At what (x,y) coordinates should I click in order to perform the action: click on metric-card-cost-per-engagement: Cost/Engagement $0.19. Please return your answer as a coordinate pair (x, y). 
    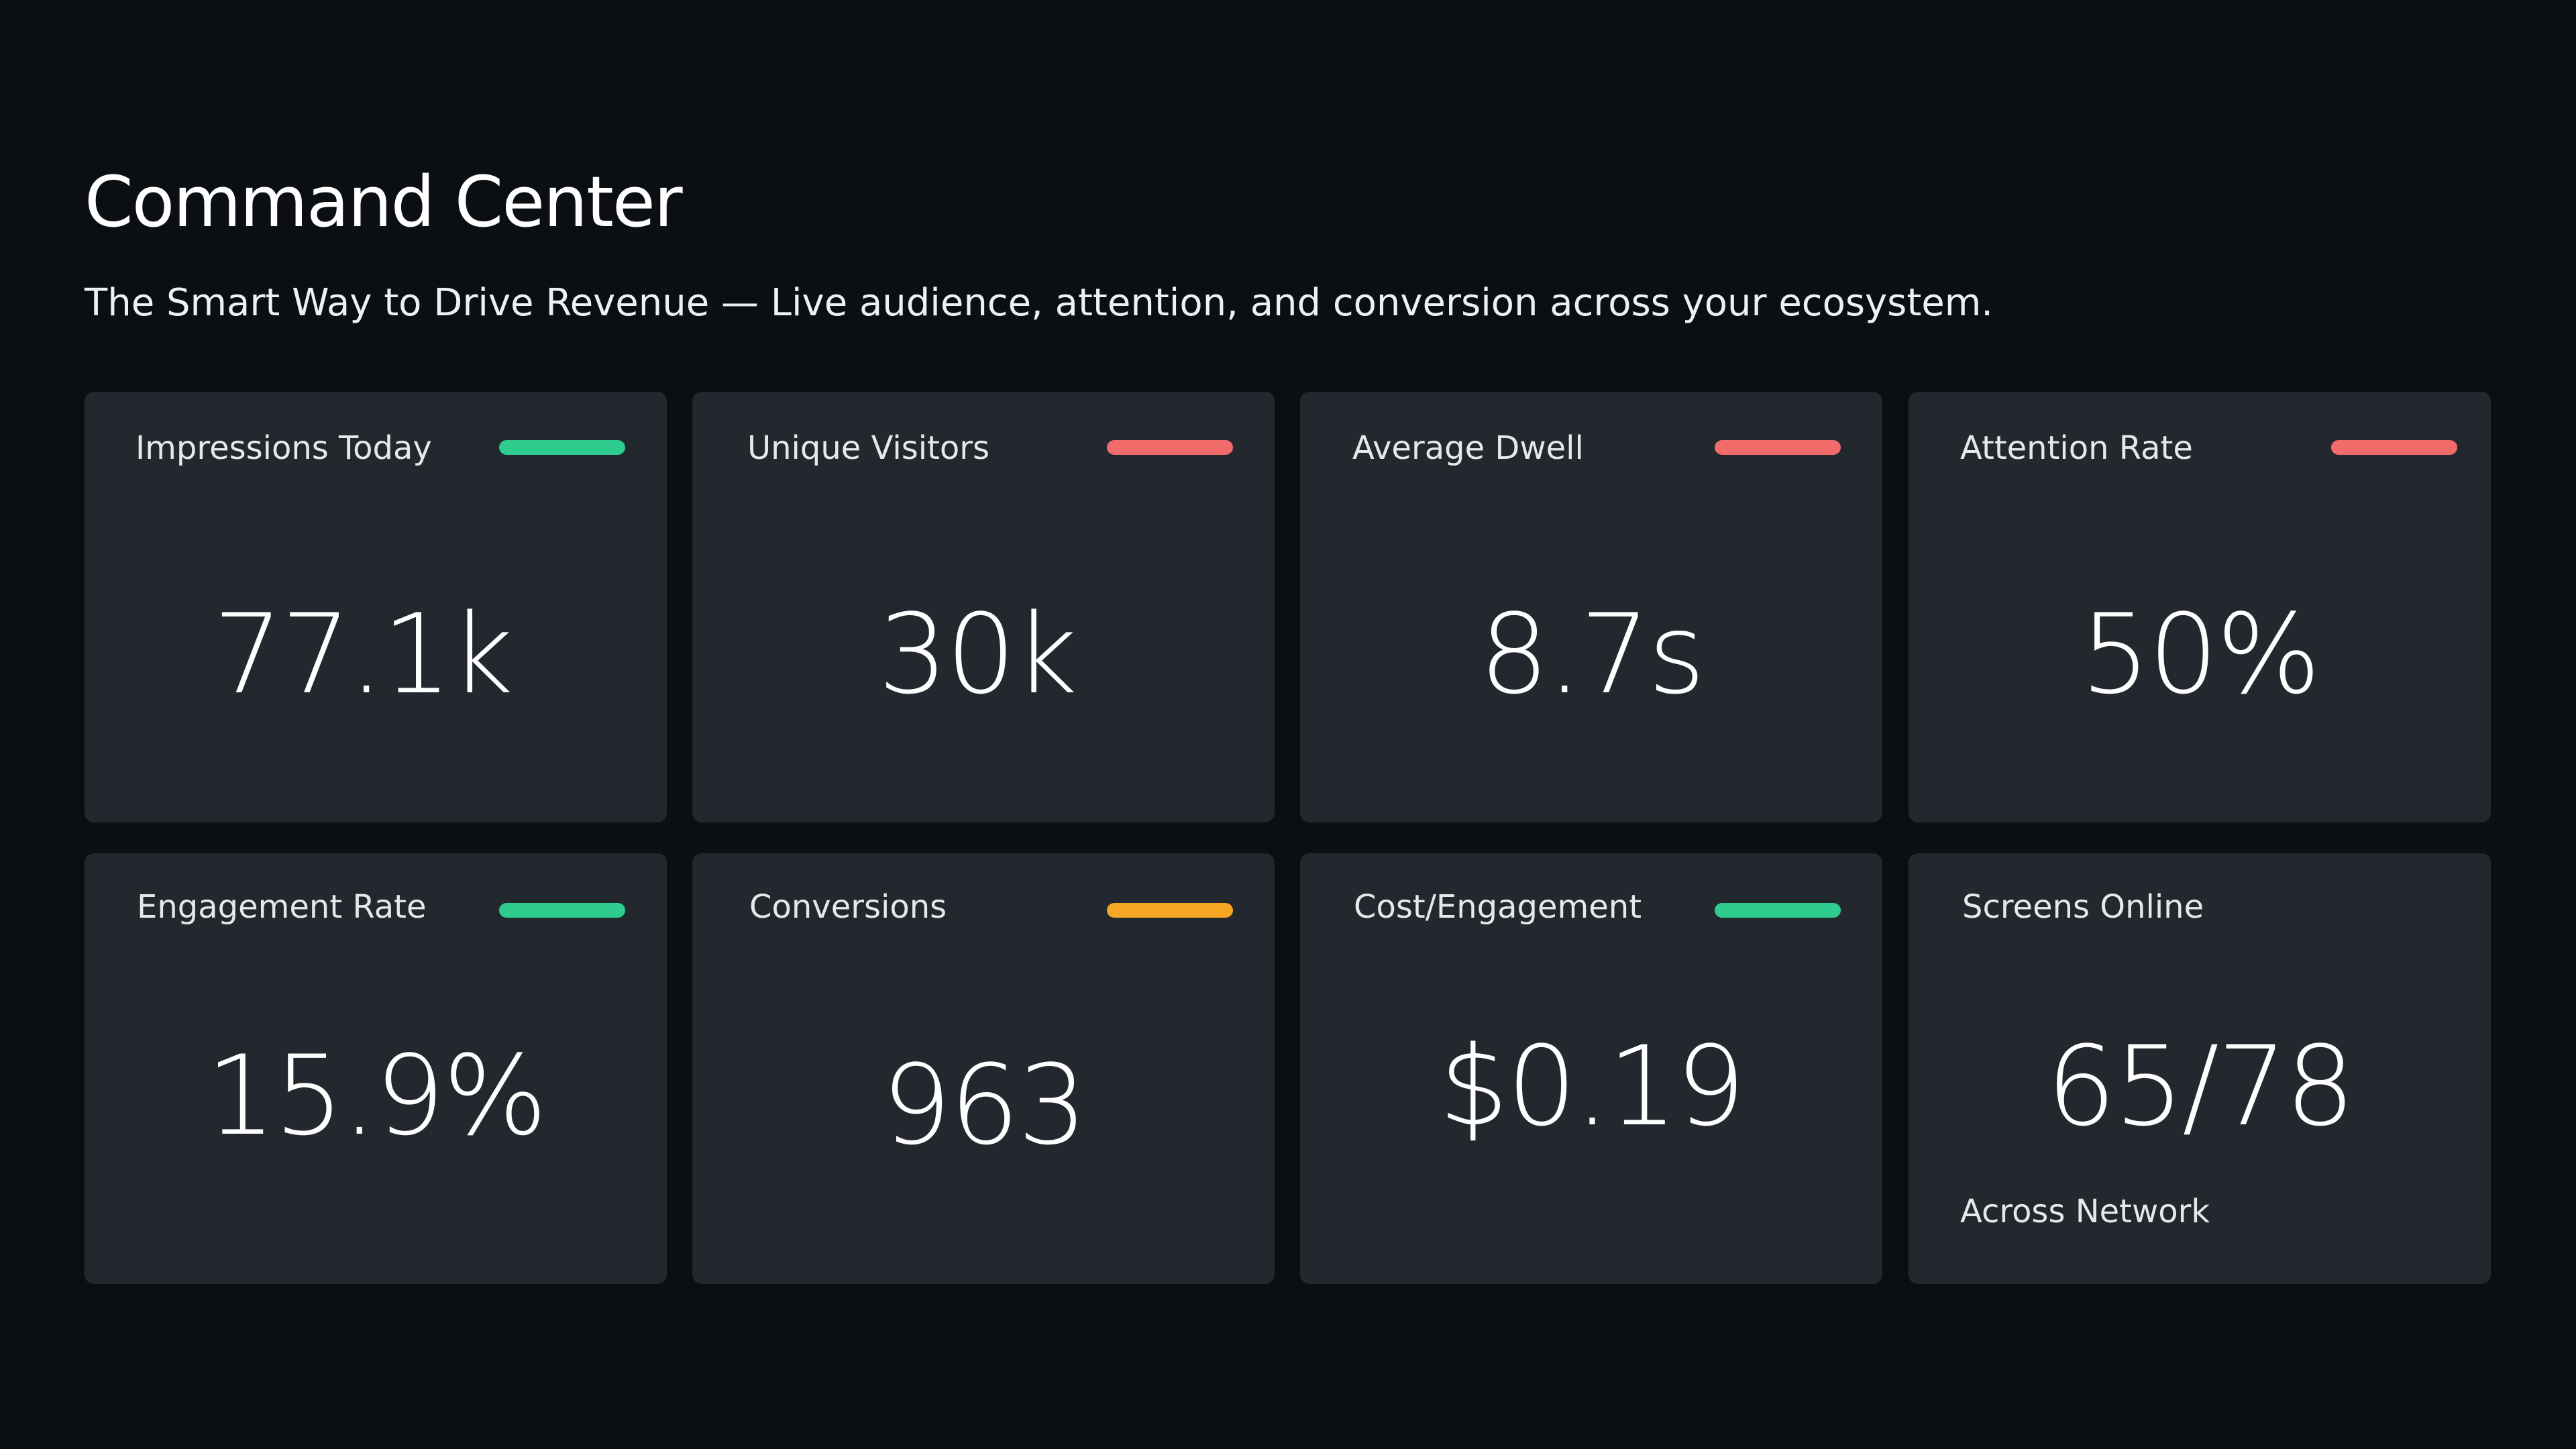
    Looking at the image, I should click on (1591, 1068).